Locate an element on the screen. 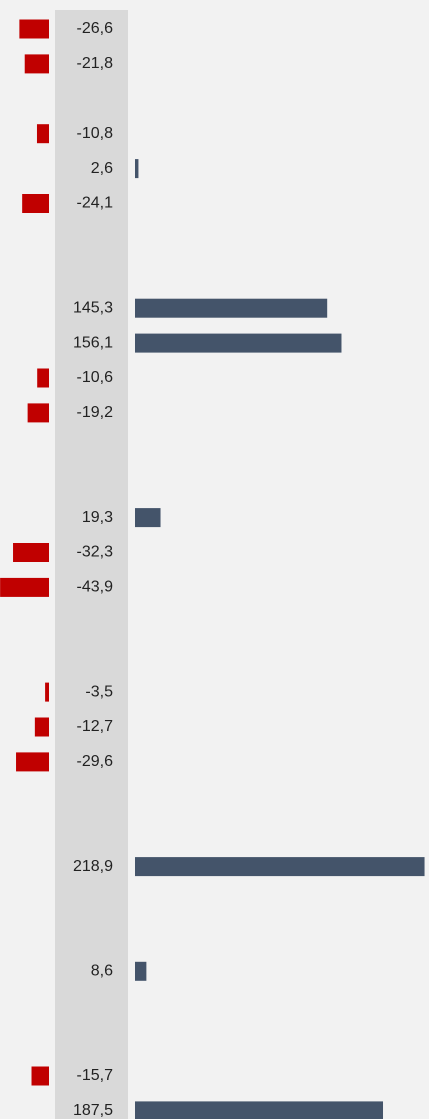  value-label: 156,1 is located at coordinates (93, 342).